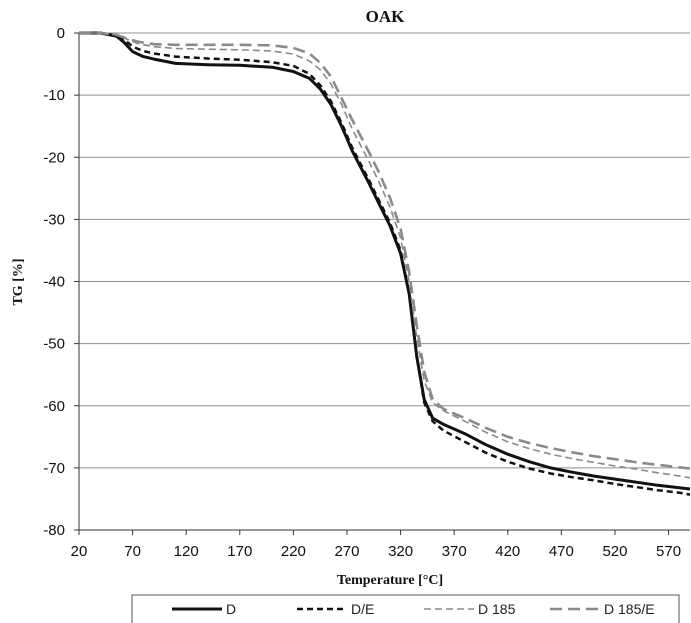  Describe the element at coordinates (386, 16) in the screenshot. I see `chart-title: OAK` at that location.